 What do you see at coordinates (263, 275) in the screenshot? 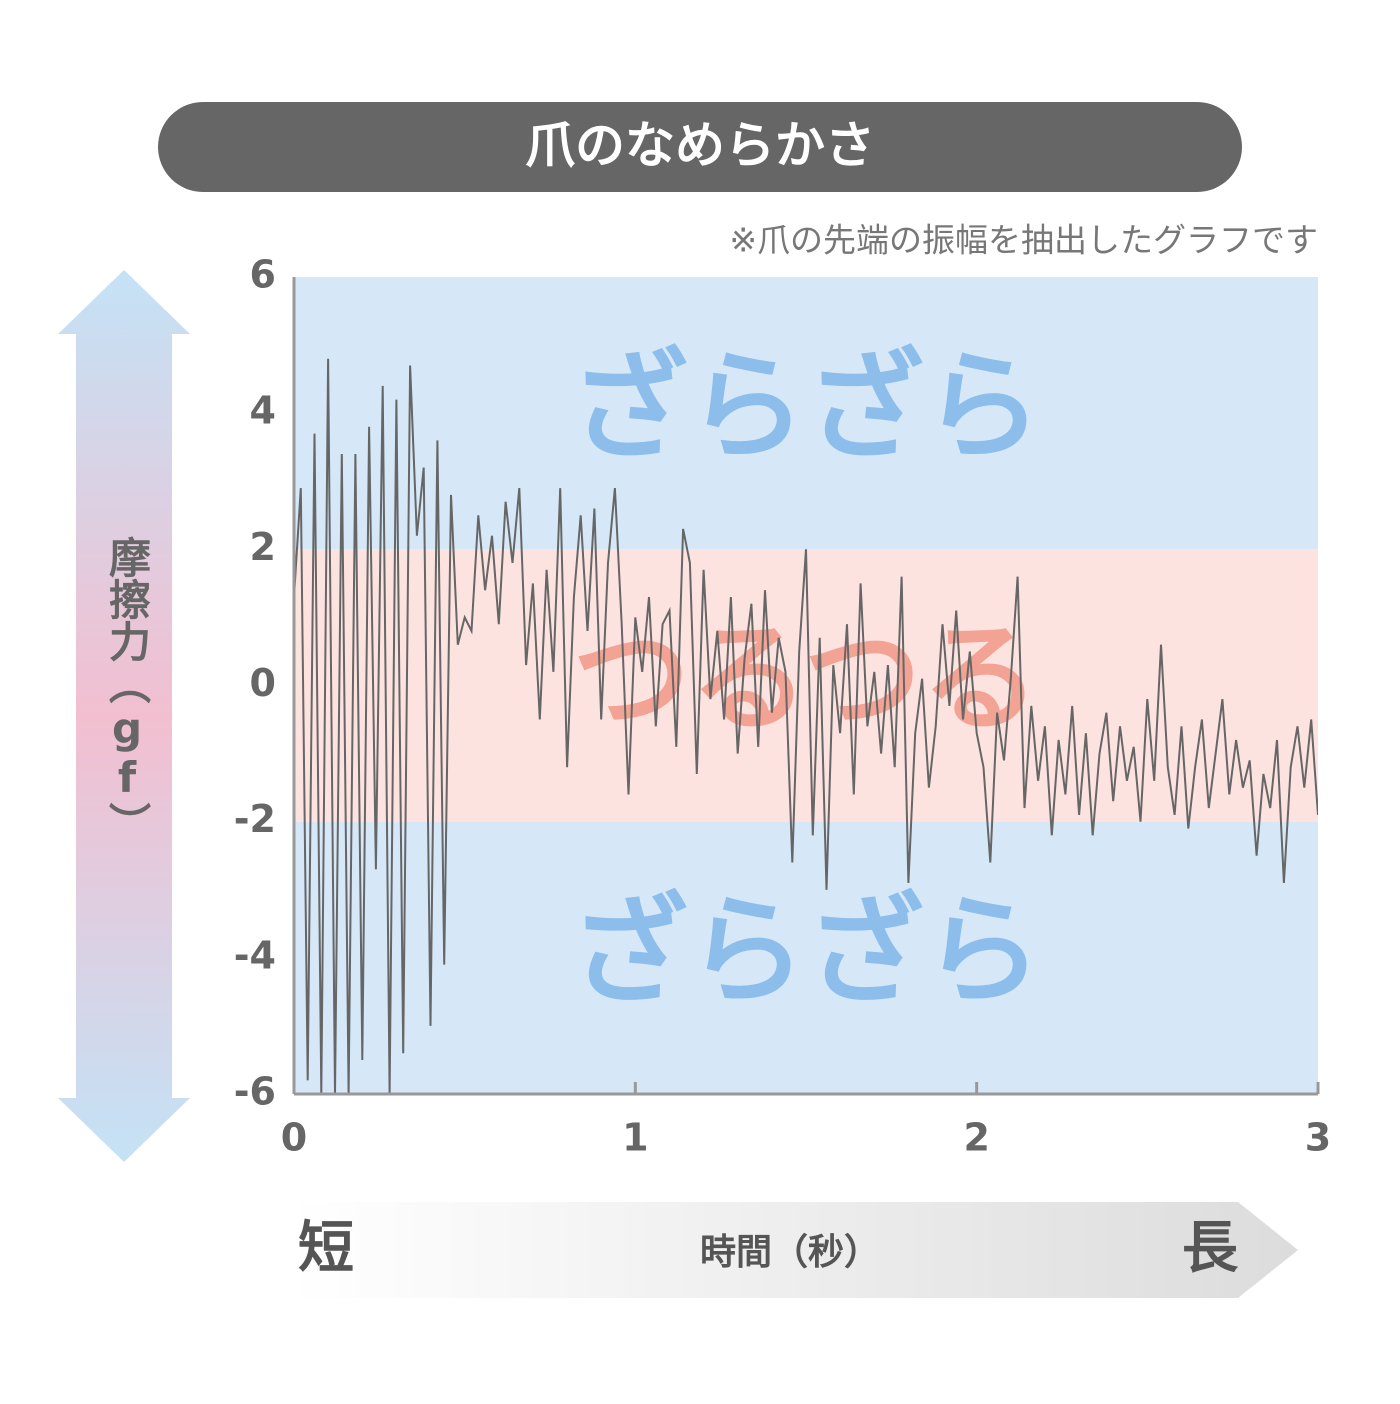
I see `y-tick-label: 6` at bounding box center [263, 275].